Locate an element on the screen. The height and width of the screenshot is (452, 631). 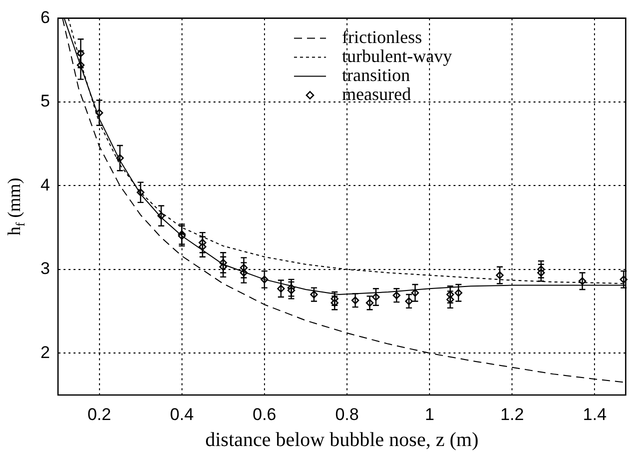
y-tick-label: 4 is located at coordinates (45, 184).